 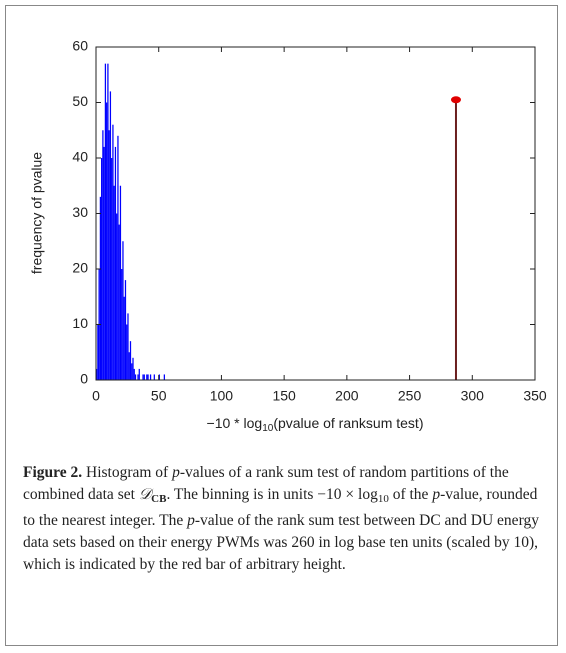 I want to click on y-axis-label: frequency of pvalue, so click(x=37, y=213).